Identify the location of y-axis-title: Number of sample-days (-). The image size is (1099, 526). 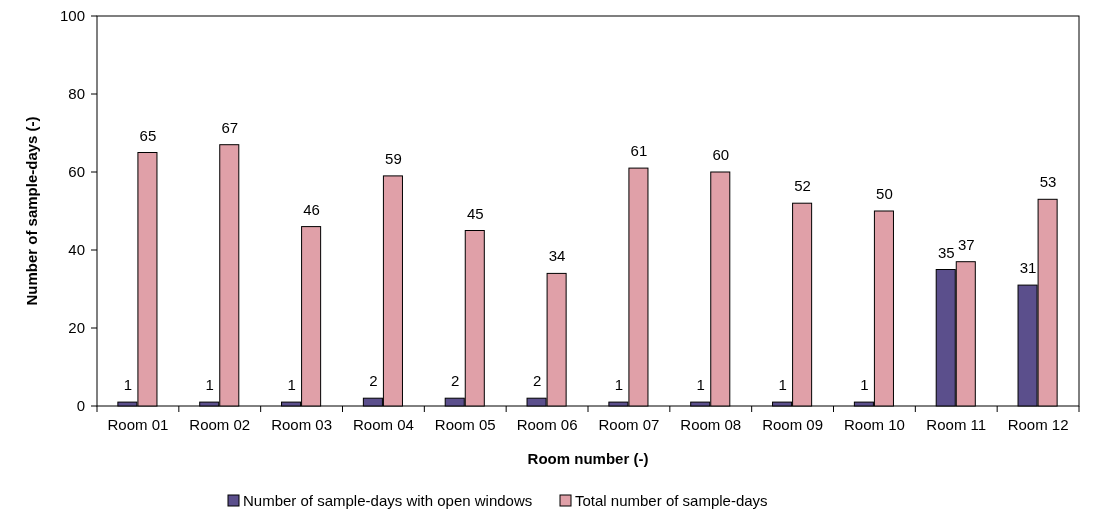
(31, 211).